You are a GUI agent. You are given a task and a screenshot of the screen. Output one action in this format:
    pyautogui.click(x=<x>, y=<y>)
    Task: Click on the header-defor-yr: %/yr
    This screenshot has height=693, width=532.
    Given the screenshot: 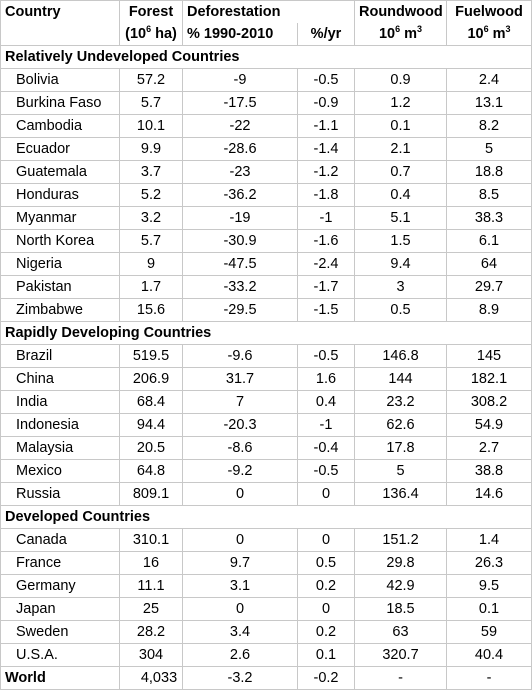 What is the action you would take?
    pyautogui.click(x=326, y=34)
    